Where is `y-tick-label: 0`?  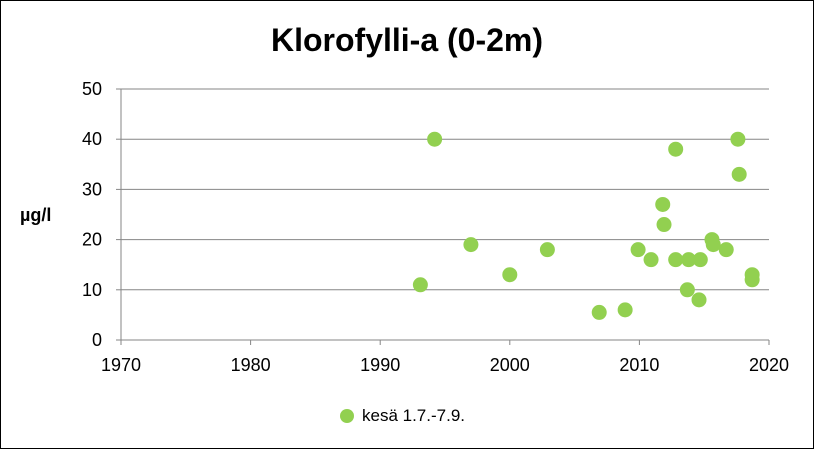 y-tick-label: 0 is located at coordinates (97, 340).